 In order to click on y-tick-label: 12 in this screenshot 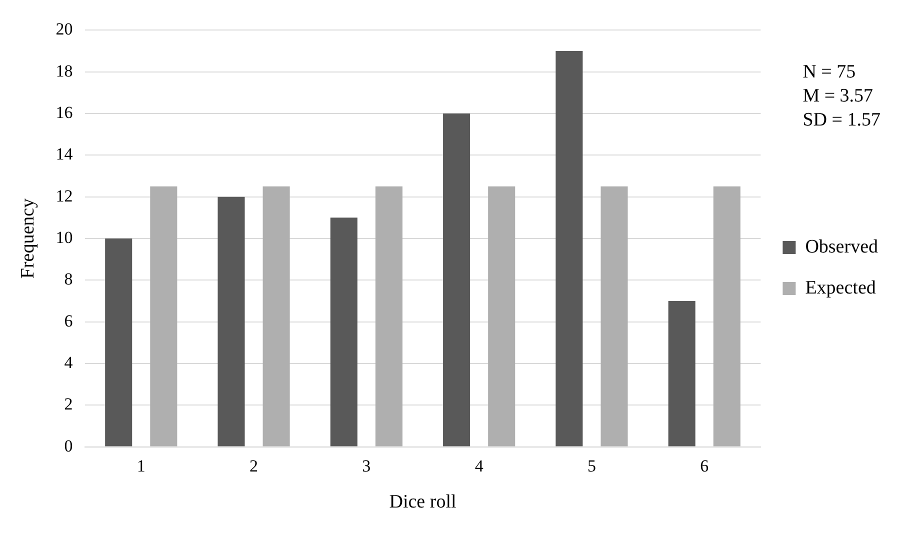, I will do `click(64, 196)`.